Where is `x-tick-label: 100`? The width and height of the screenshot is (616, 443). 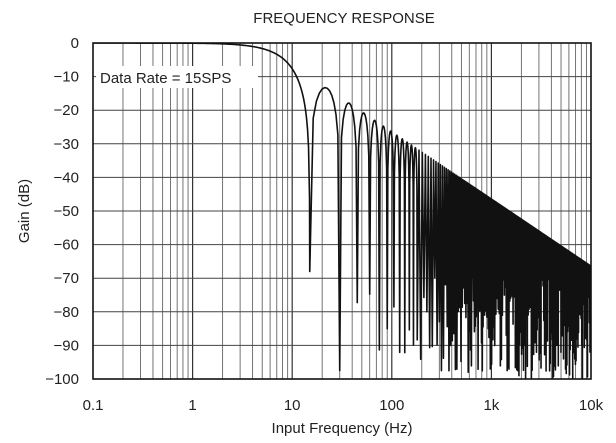 x-tick-label: 100 is located at coordinates (391, 405).